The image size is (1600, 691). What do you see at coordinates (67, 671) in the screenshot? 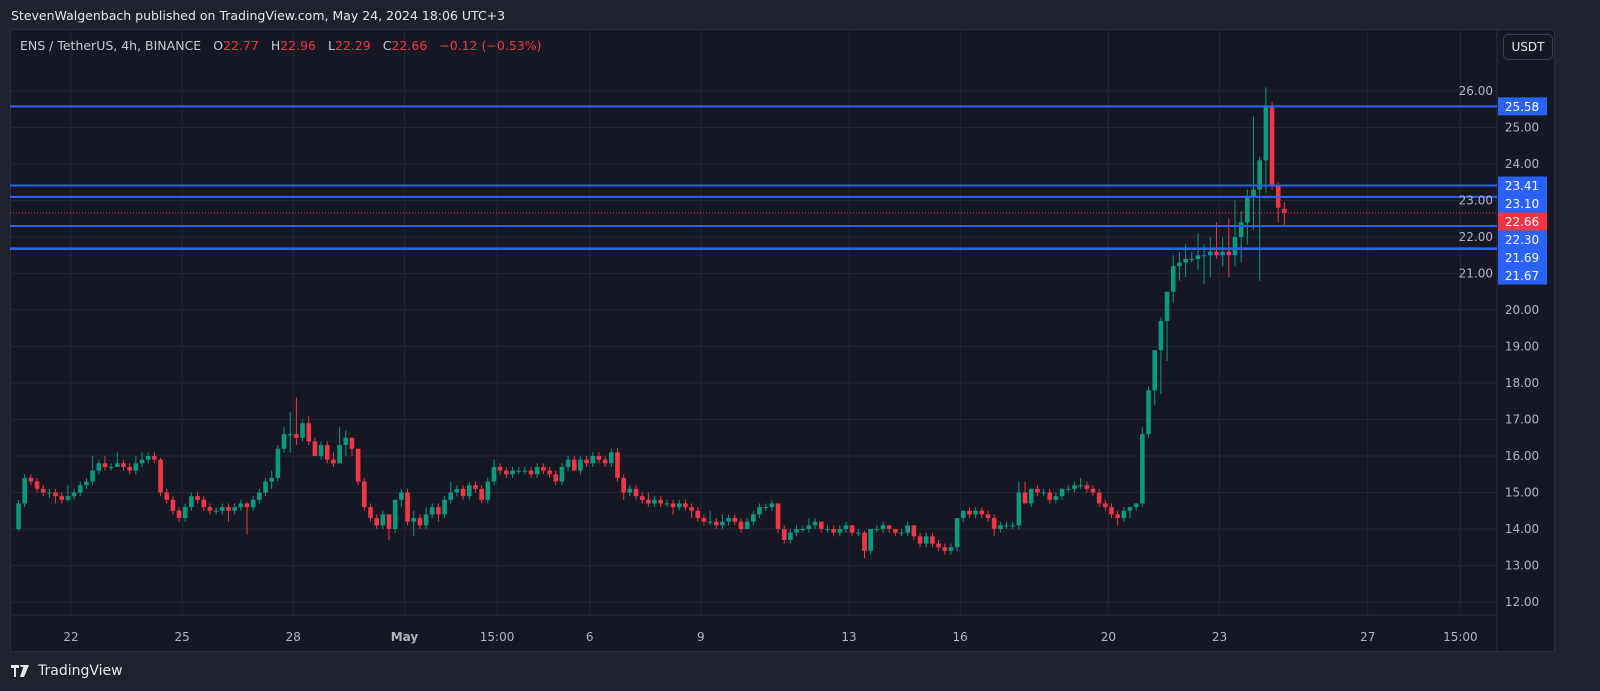
I see `tradingview-logo: TradingView` at bounding box center [67, 671].